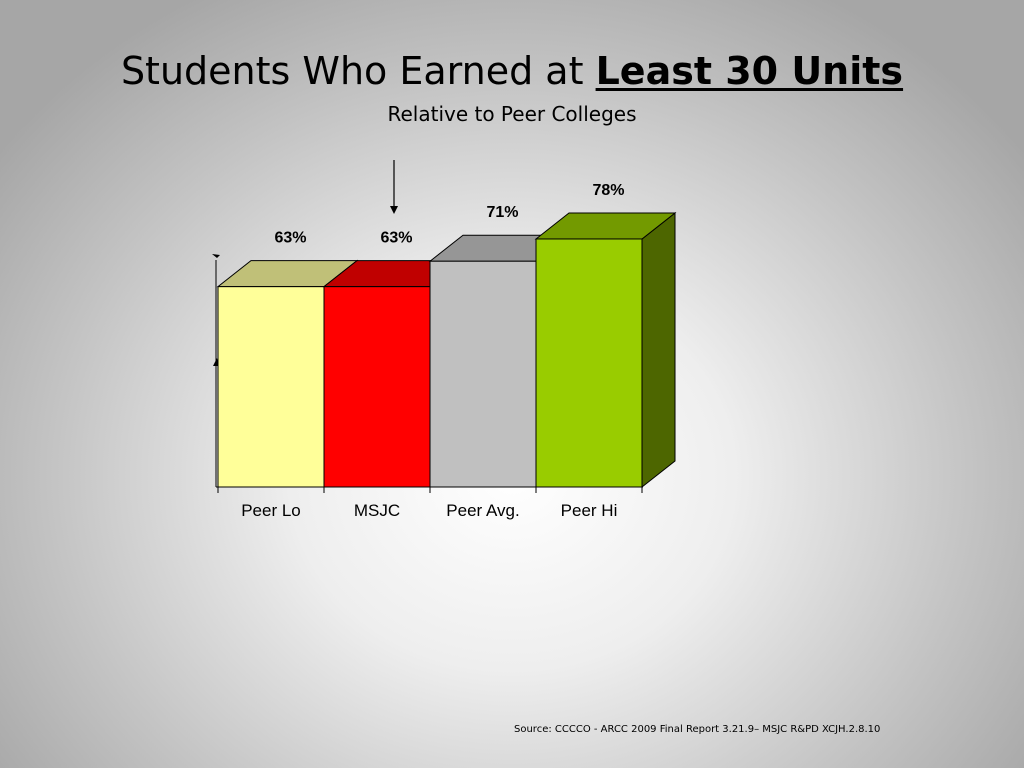  Describe the element at coordinates (394, 210) in the screenshot. I see `highlight-arrow-head` at that location.